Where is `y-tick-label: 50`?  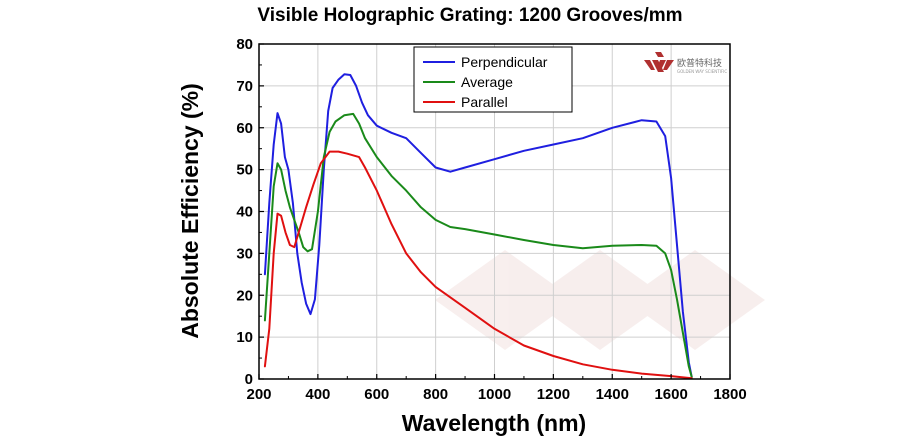
y-tick-label: 50 is located at coordinates (244, 170).